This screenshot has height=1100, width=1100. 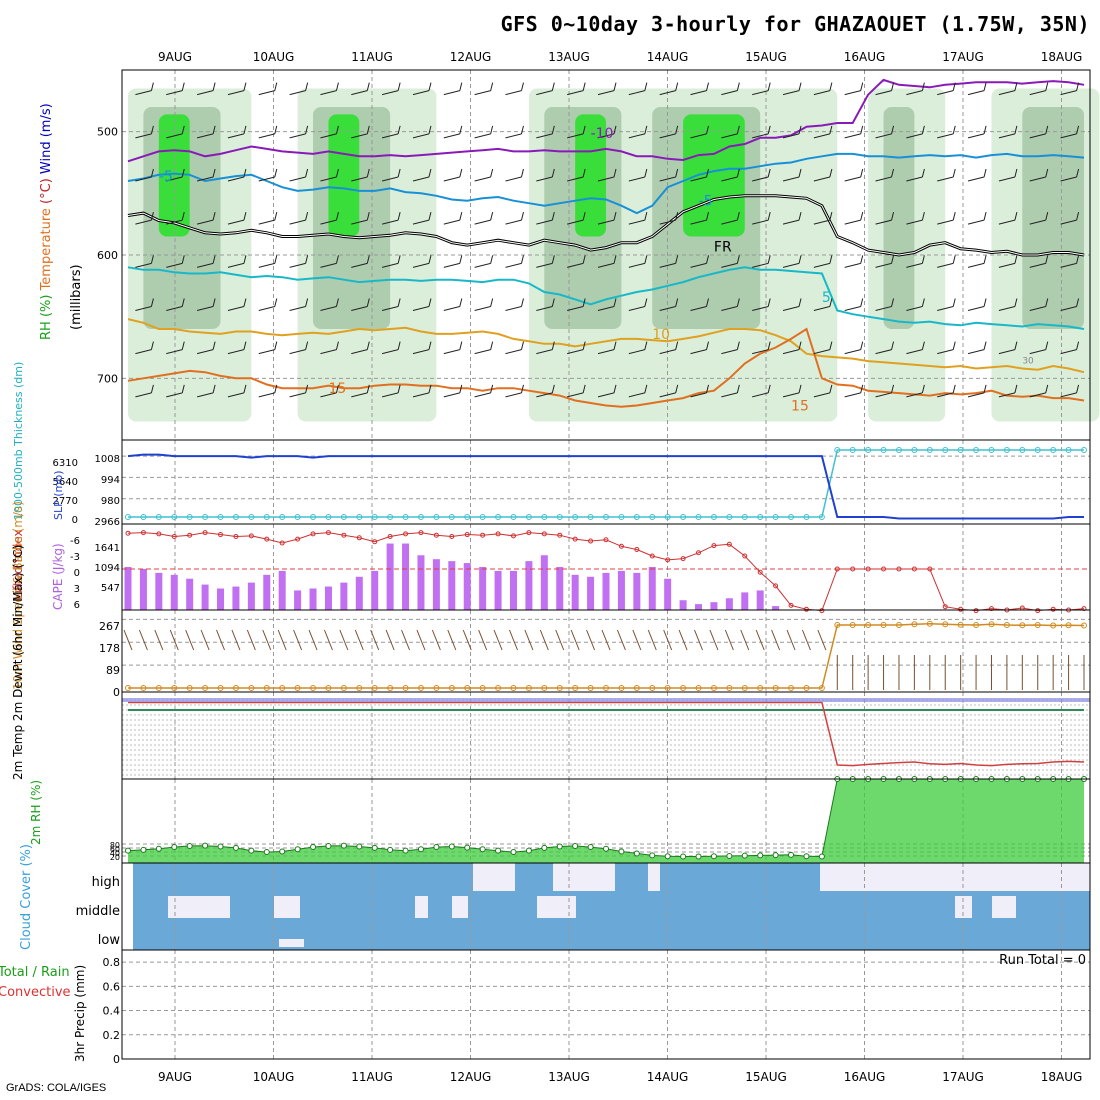 I want to click on date-label-bottom: 10AUG, so click(x=274, y=1077).